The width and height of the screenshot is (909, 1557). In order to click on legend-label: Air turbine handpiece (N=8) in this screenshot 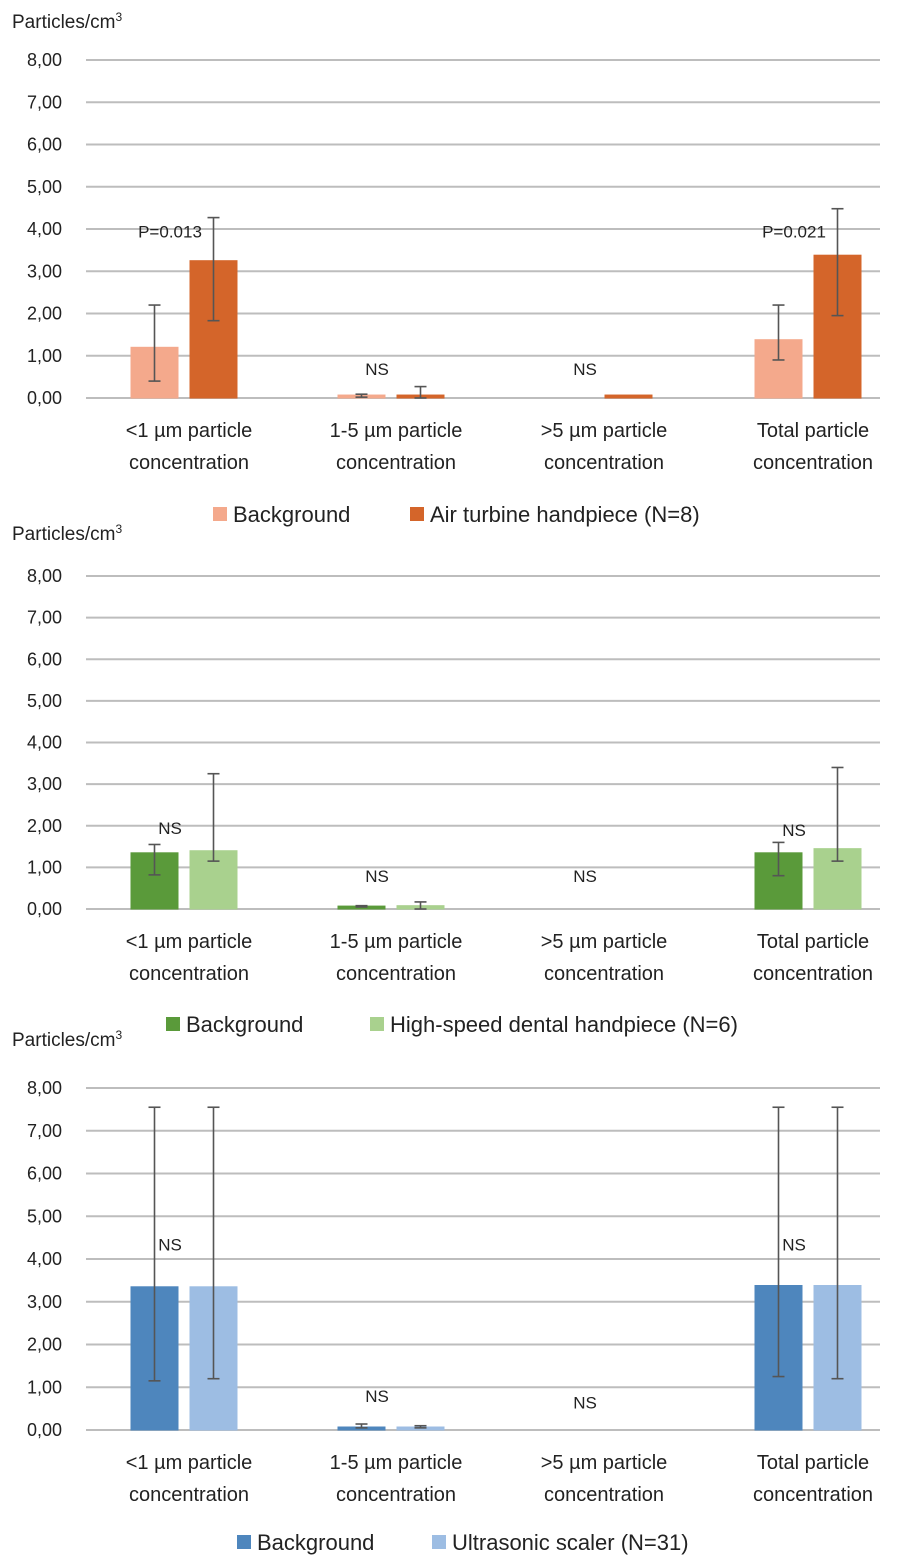, I will do `click(565, 514)`.